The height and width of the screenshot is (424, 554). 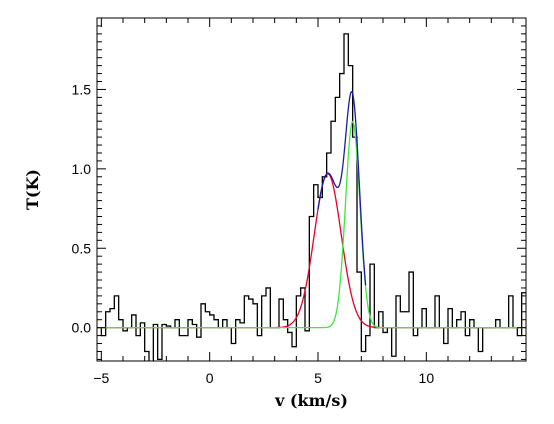 What do you see at coordinates (311, 400) in the screenshot?
I see `x-axis-label: v (km/s)` at bounding box center [311, 400].